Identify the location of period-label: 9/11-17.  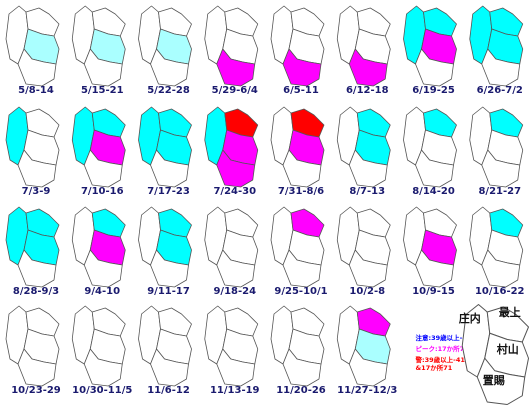
(168, 291).